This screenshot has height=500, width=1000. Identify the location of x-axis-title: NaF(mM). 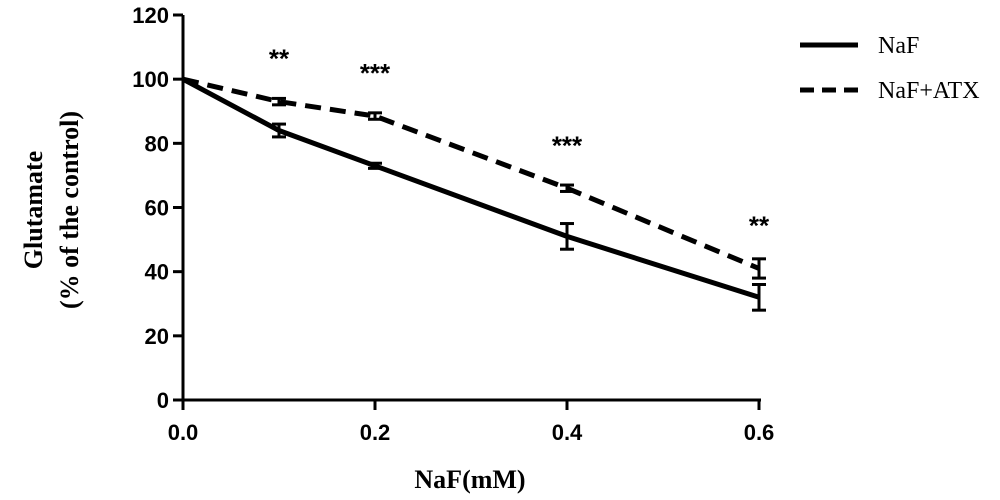
(469, 479).